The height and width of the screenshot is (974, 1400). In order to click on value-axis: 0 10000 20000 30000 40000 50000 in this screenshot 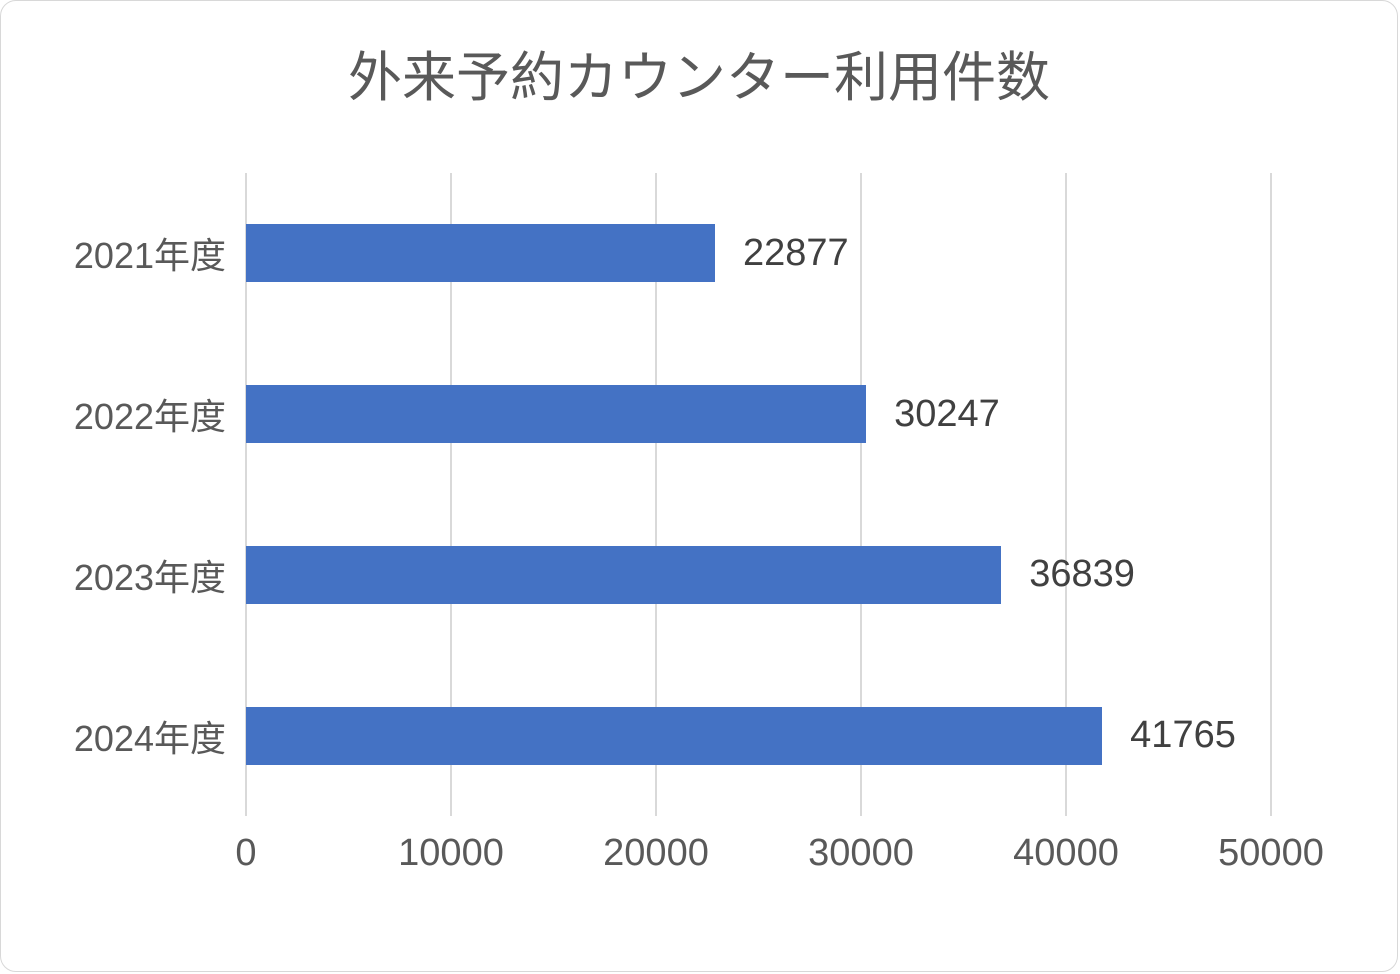, I will do `click(779, 860)`.